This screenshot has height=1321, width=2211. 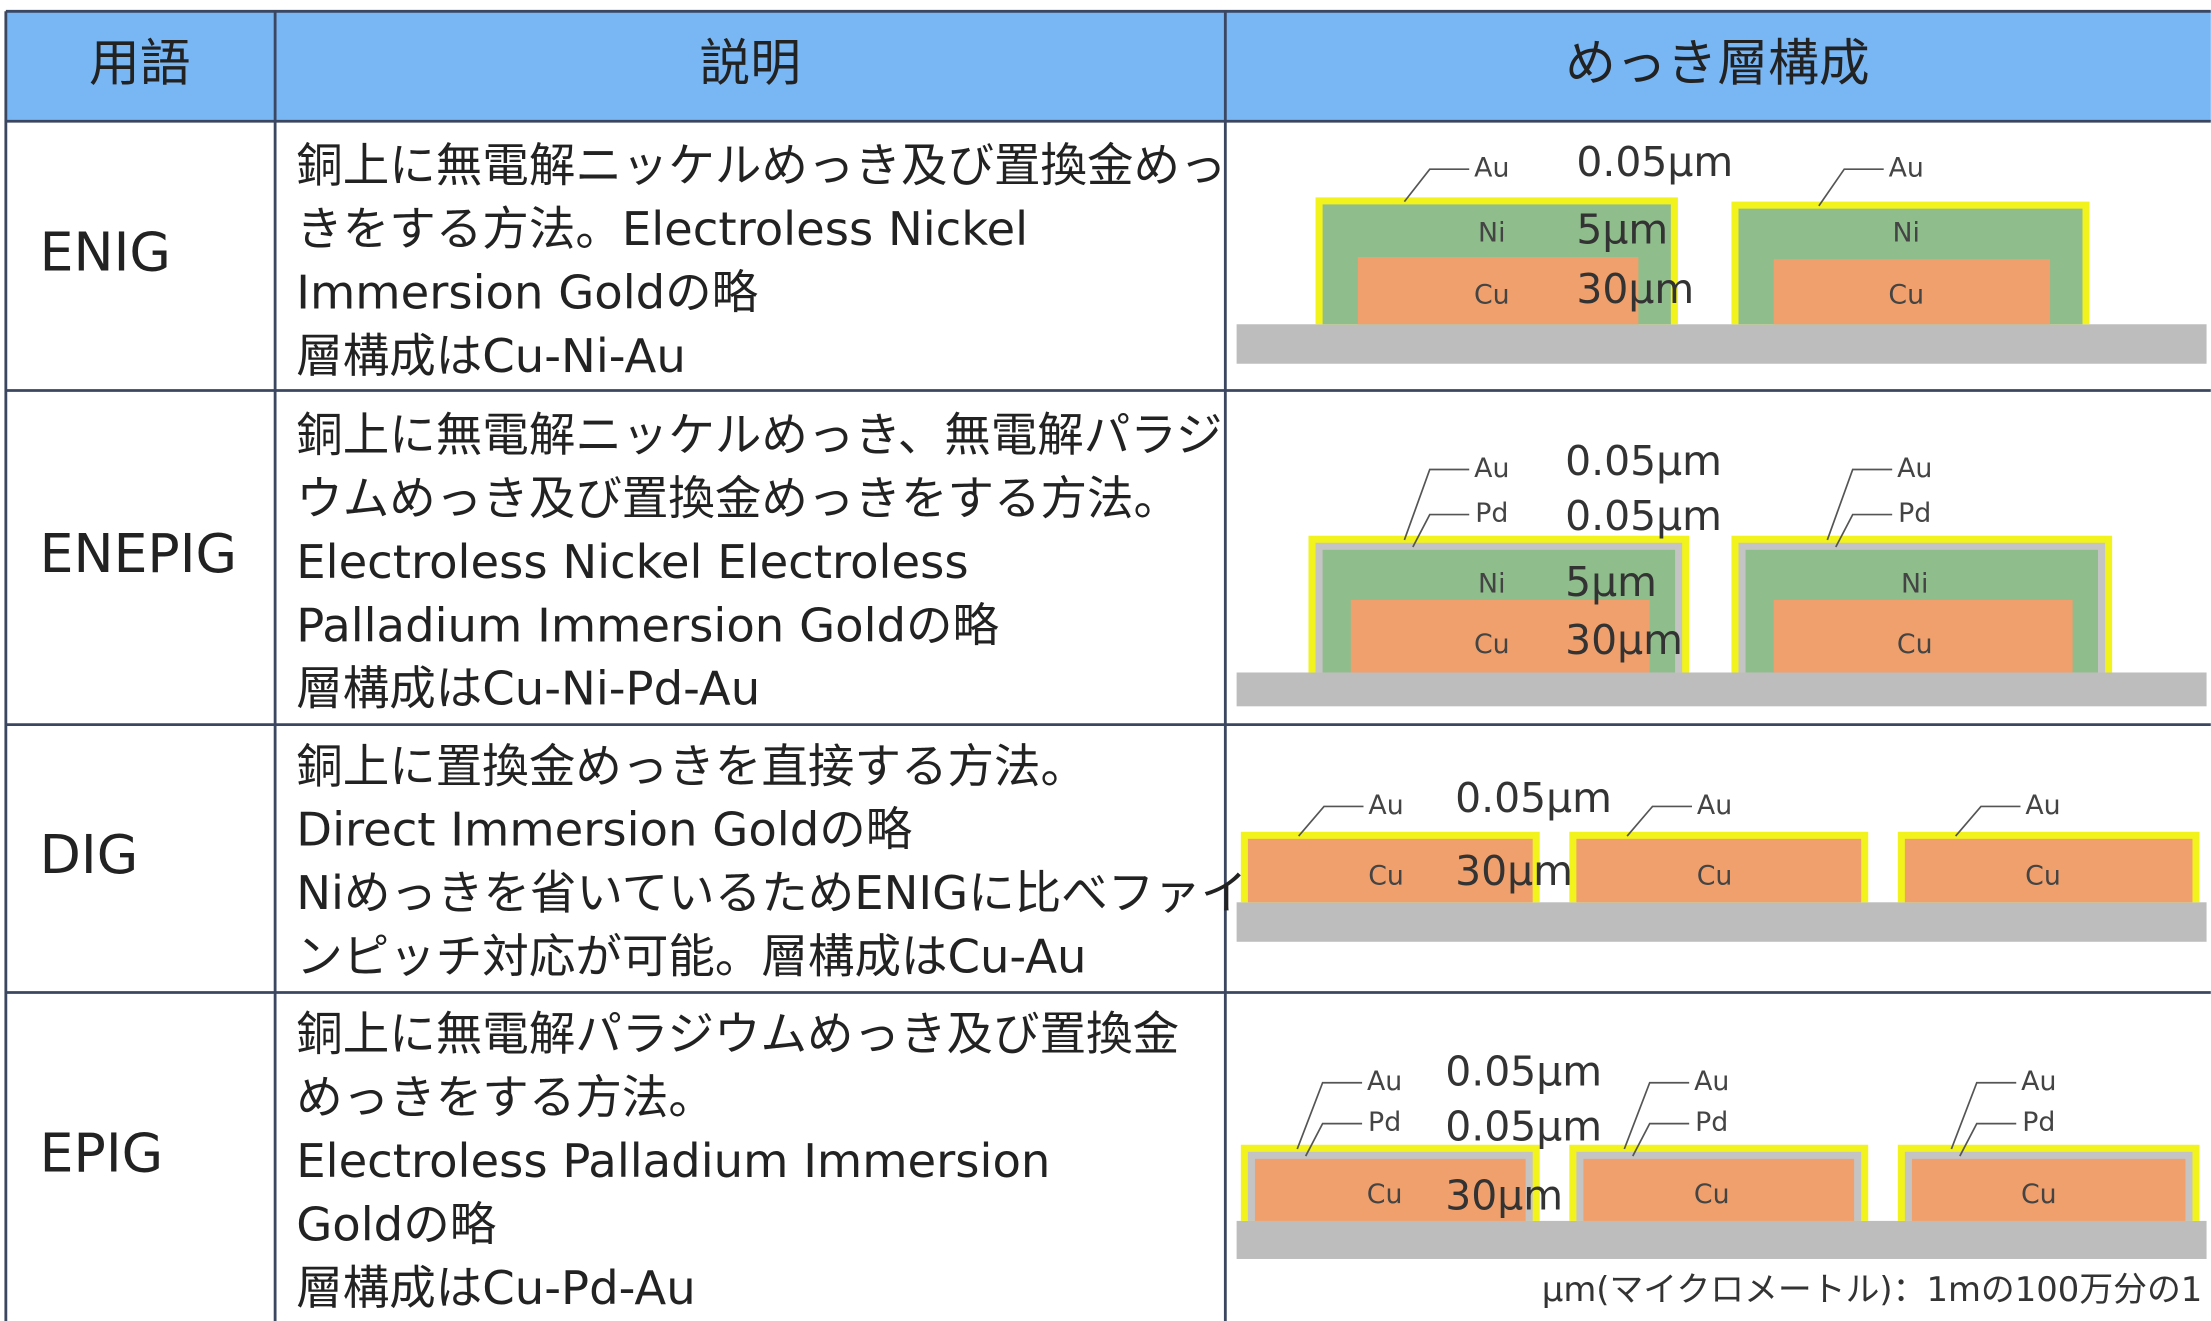 I want to click on description-line: Immersion Goldの略, so click(x=527, y=293).